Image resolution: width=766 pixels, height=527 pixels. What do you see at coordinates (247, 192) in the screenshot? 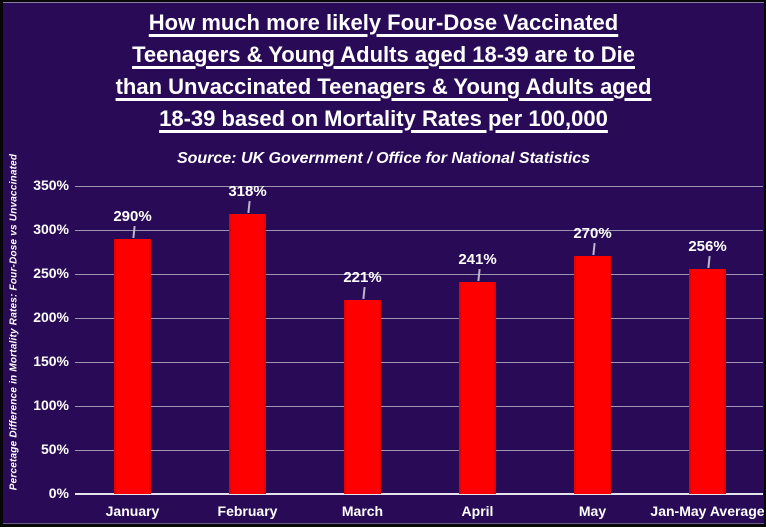
I see `bar-value-label: 318%` at bounding box center [247, 192].